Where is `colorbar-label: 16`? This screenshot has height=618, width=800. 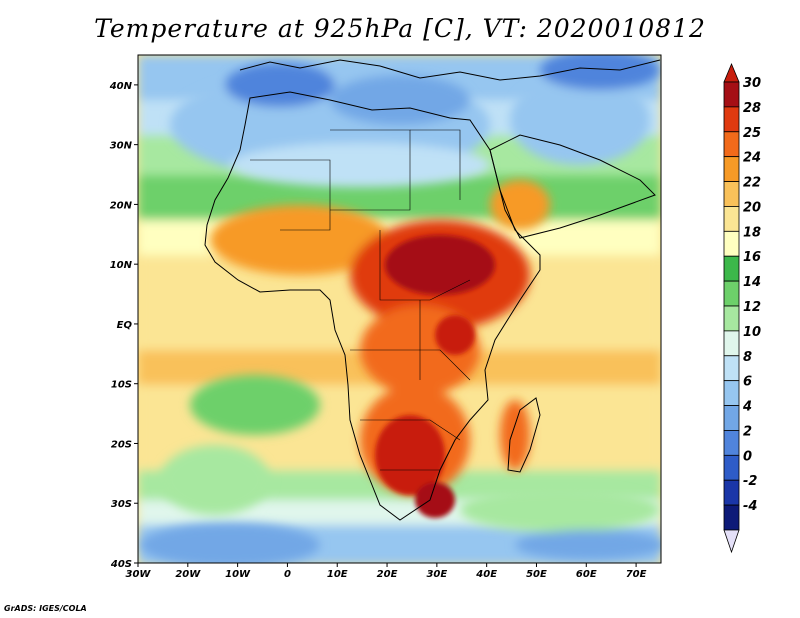 colorbar-label: 16 is located at coordinates (752, 257).